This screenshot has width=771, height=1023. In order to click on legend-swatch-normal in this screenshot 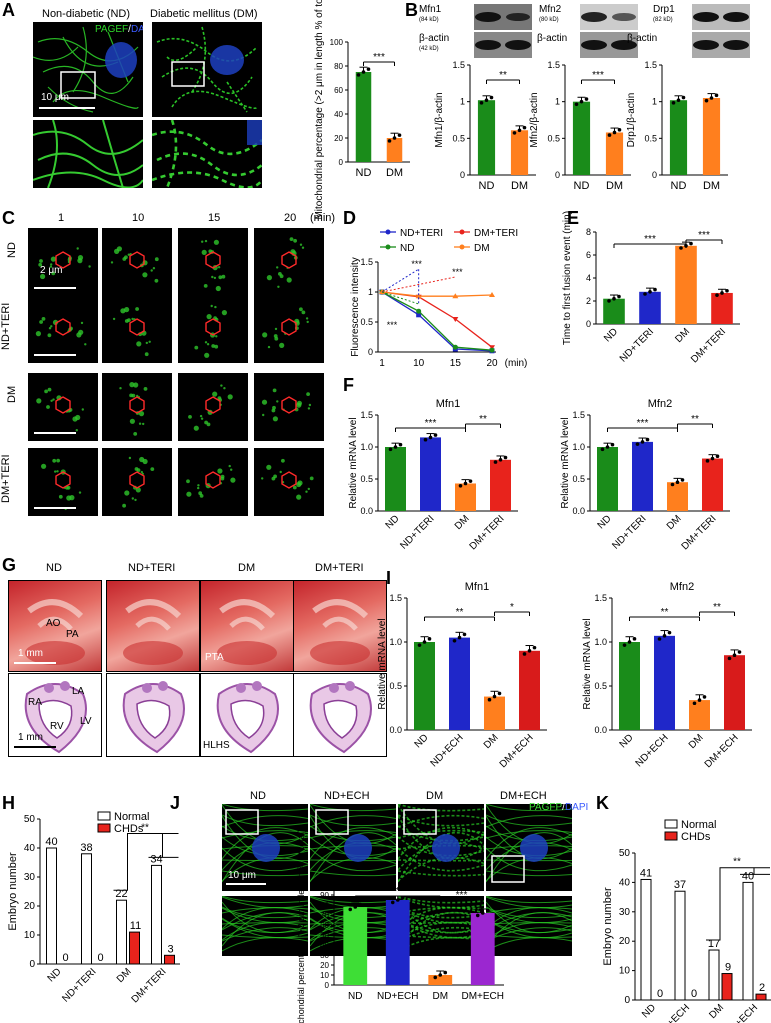, I will do `click(671, 824)`.